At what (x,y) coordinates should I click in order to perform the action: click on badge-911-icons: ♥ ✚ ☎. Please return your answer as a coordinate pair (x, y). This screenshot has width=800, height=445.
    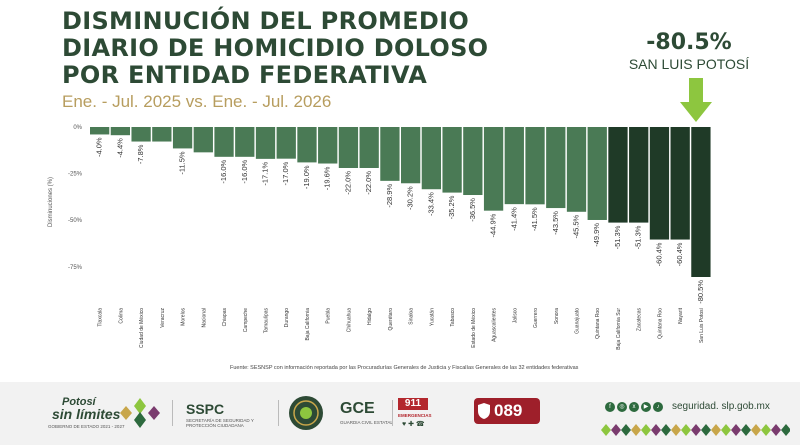
    Looking at the image, I should click on (413, 424).